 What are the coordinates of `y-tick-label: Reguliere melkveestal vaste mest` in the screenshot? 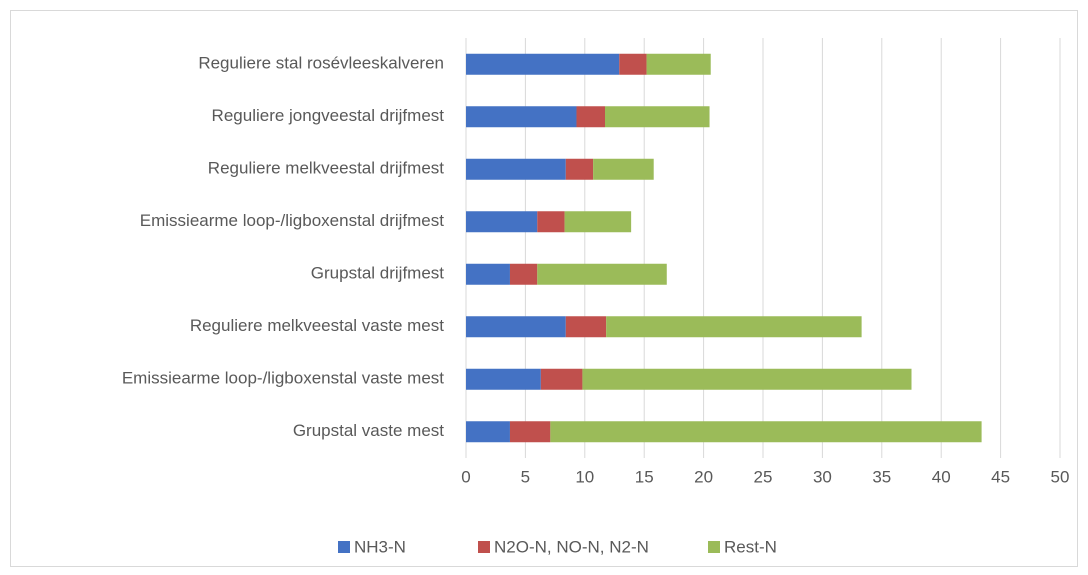 It's located at (317, 325).